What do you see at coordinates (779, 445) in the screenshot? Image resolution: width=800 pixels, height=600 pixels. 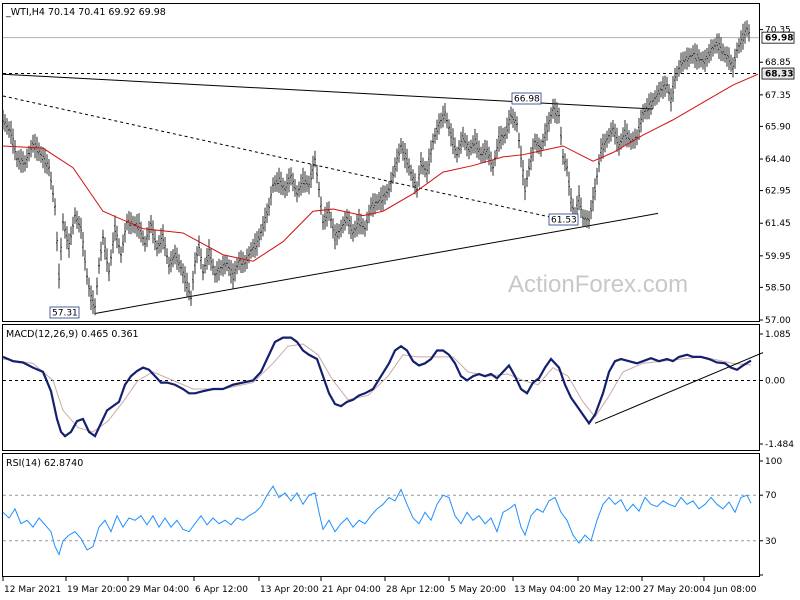 I see `macd-tick-label: -1.484` at bounding box center [779, 445].